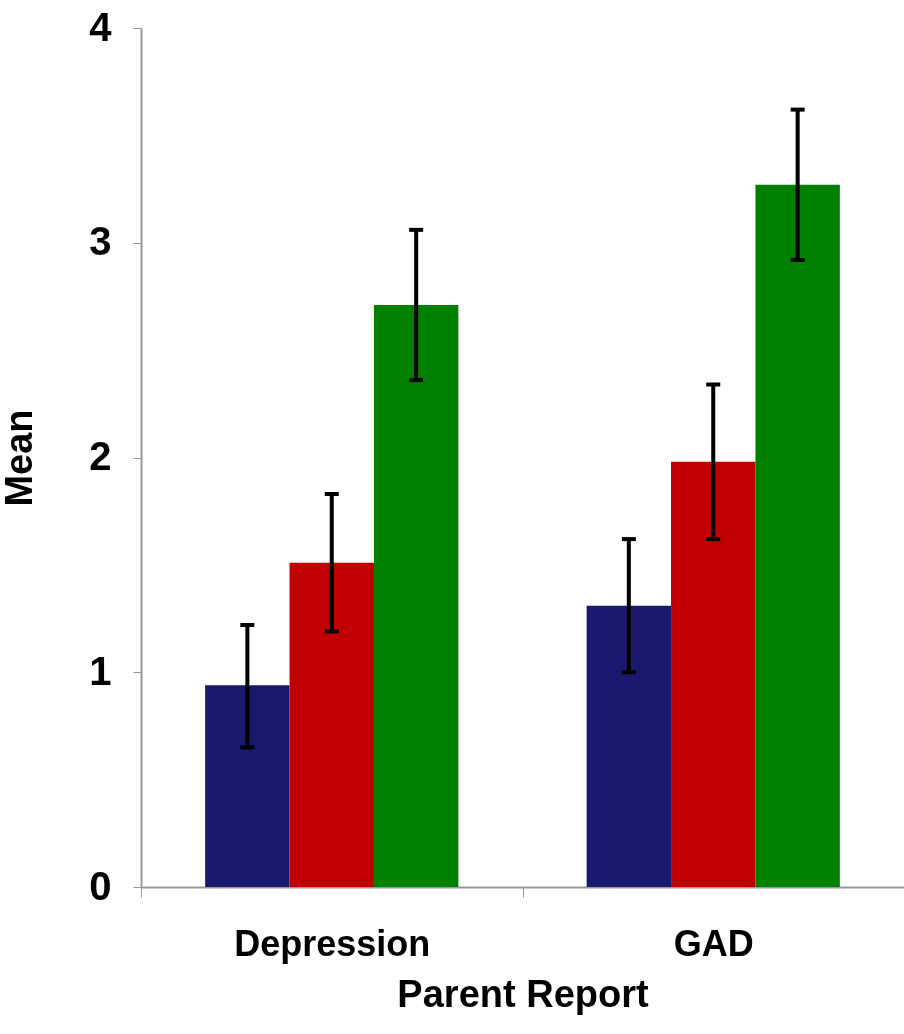  Describe the element at coordinates (100, 885) in the screenshot. I see `y-tick-label: 0` at that location.